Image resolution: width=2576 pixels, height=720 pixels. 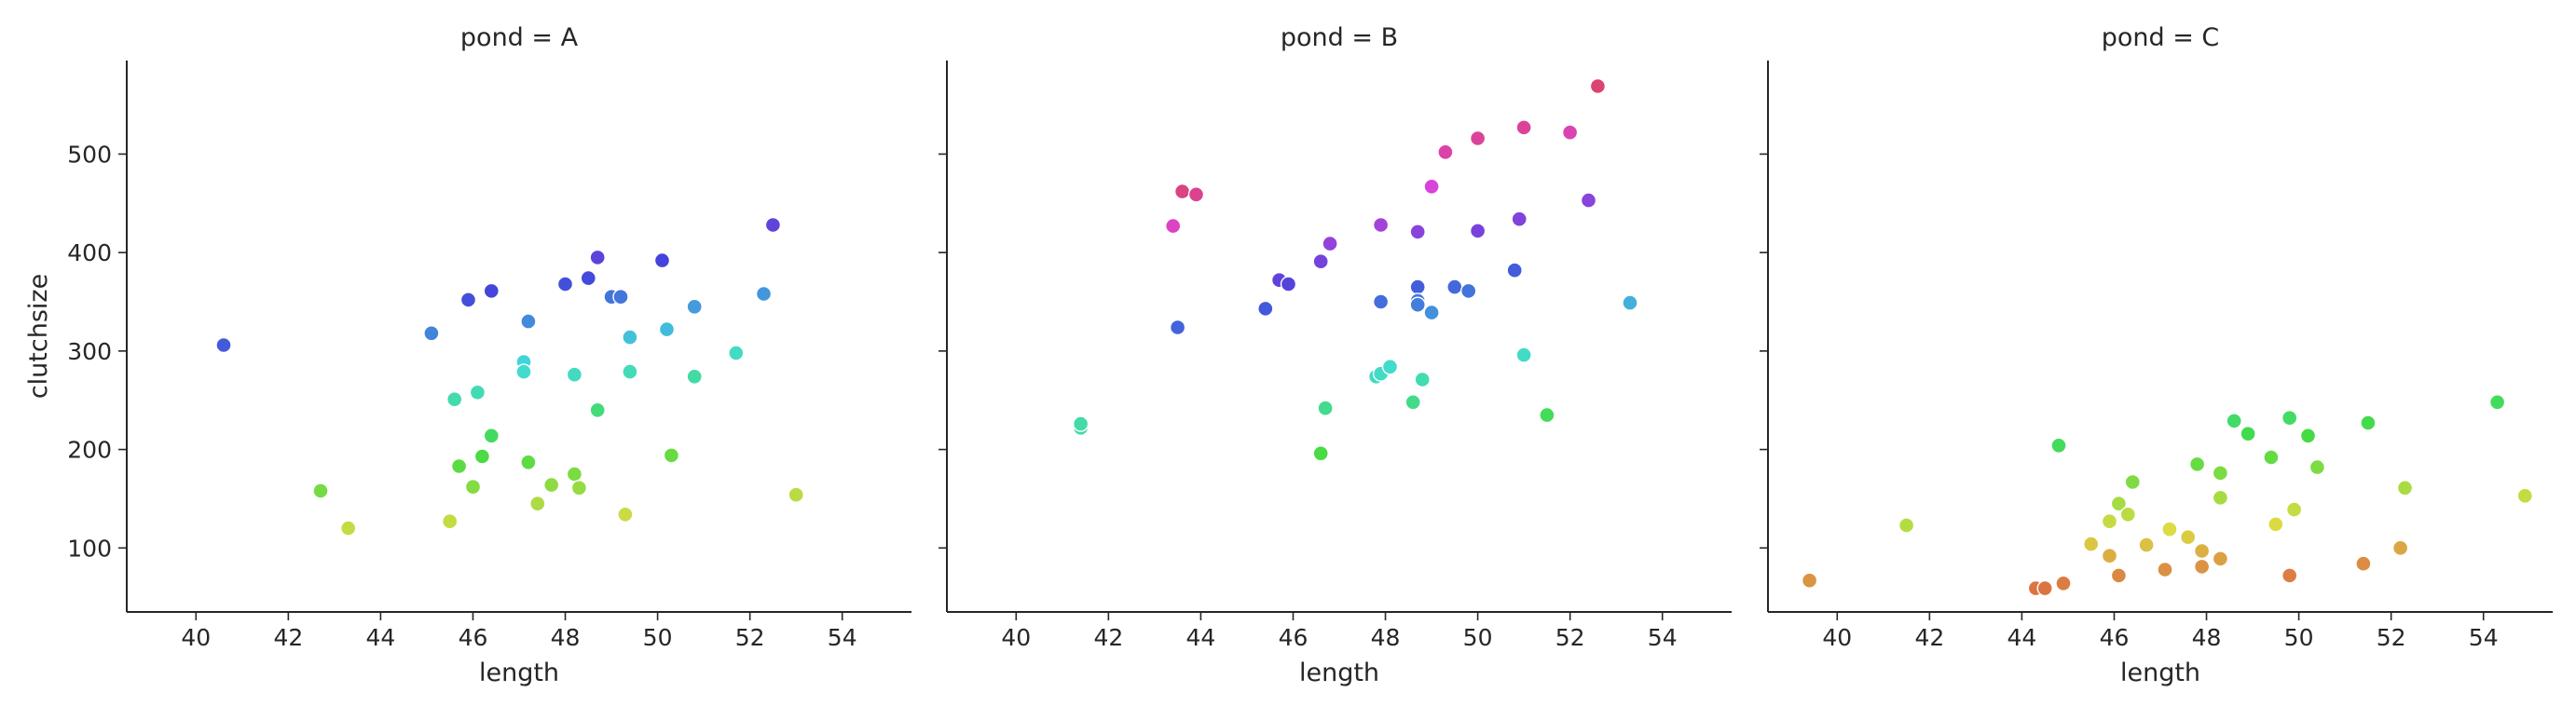 What do you see at coordinates (89, 548) in the screenshot?
I see `y-tick-label: 100` at bounding box center [89, 548].